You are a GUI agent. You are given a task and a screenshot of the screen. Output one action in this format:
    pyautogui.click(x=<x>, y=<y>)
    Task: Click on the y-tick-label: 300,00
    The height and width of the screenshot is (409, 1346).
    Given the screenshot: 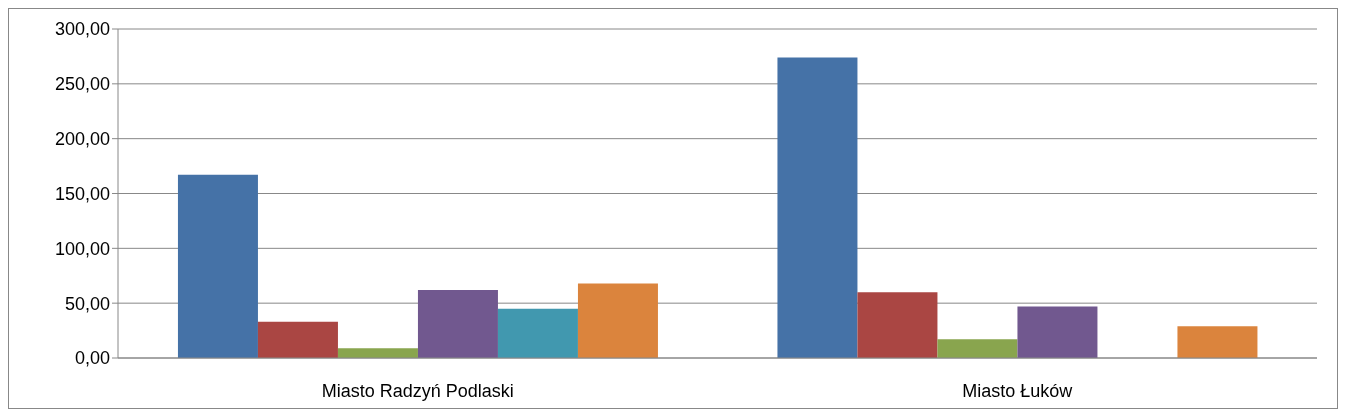 What is the action you would take?
    pyautogui.click(x=82, y=29)
    